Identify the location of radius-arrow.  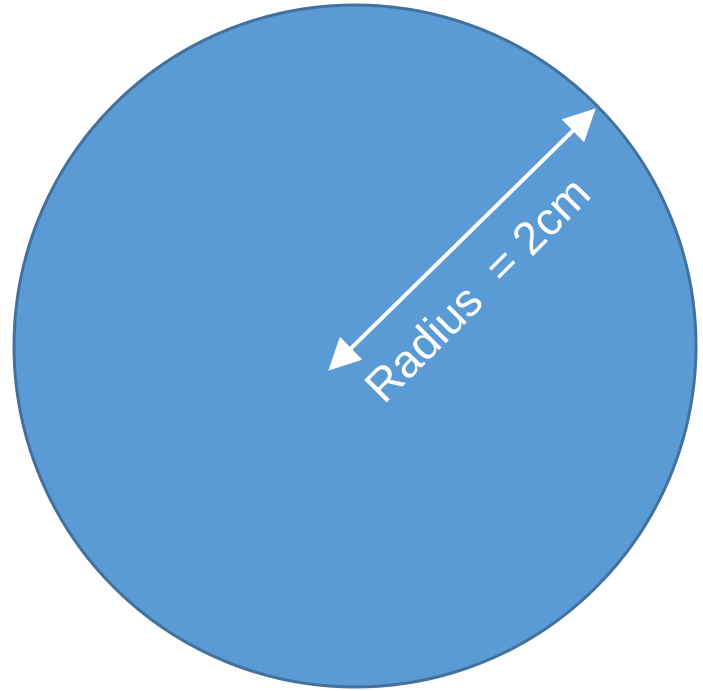
(462, 239).